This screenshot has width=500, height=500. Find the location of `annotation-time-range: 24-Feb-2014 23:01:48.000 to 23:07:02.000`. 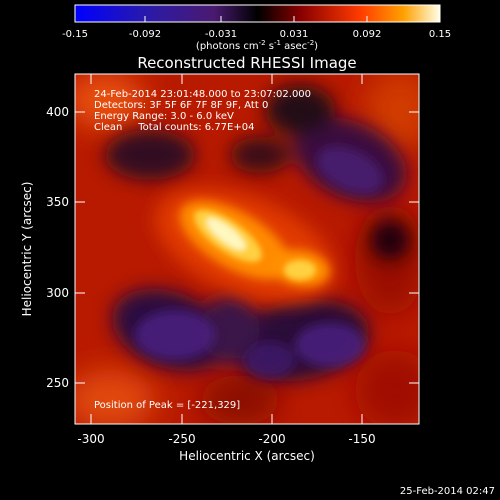

annotation-time-range: 24-Feb-2014 23:01:48.000 to 23:07:02.000 is located at coordinates (202, 94).